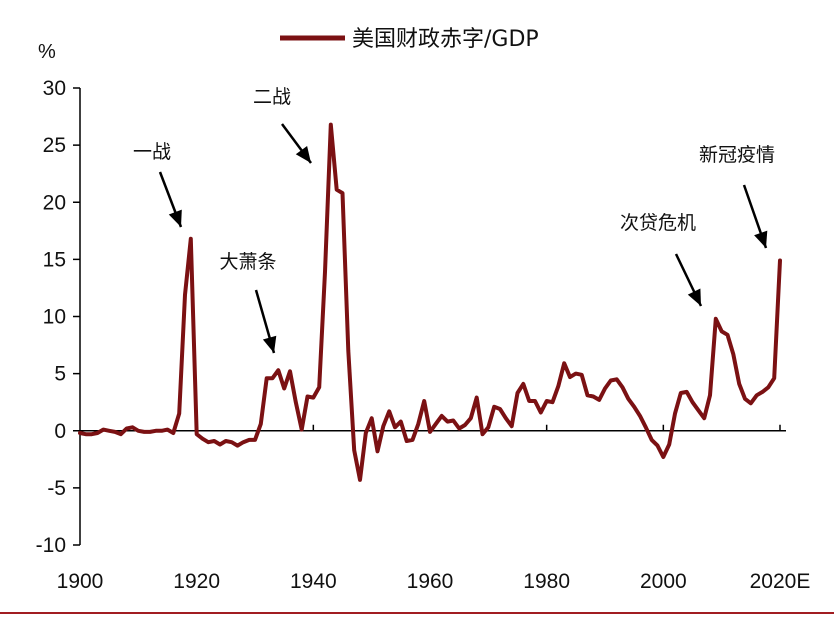 The width and height of the screenshot is (834, 617). I want to click on y-axis-unit-label: %, so click(47, 52).